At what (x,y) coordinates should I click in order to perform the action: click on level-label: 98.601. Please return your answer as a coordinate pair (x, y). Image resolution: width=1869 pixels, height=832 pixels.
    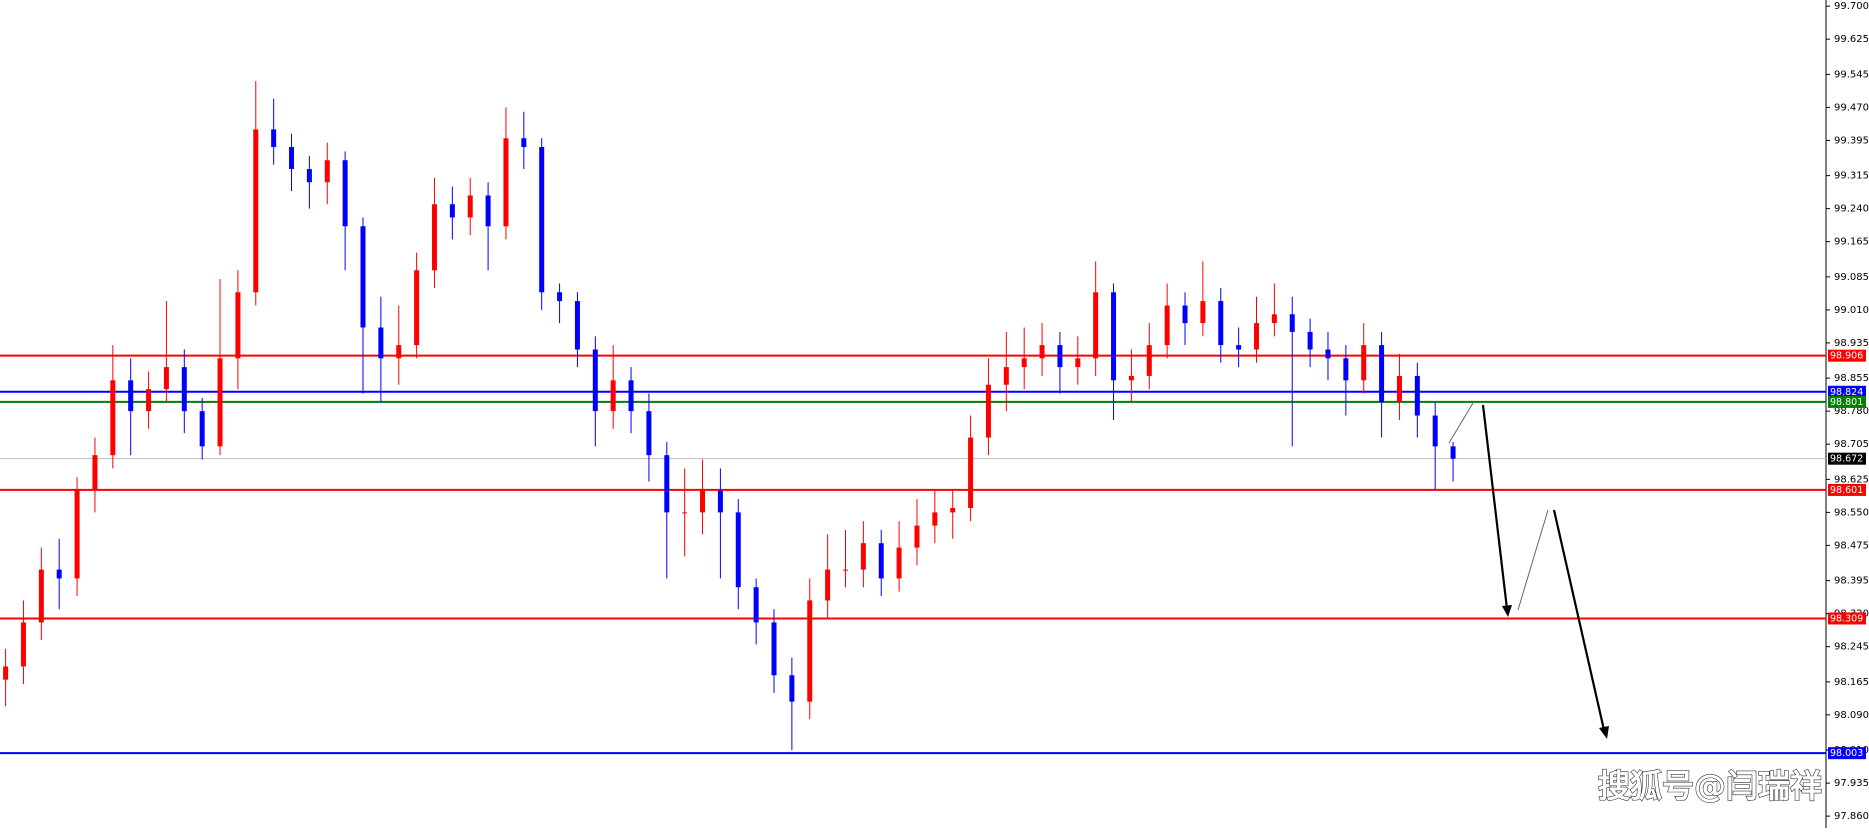
    Looking at the image, I should click on (1846, 490).